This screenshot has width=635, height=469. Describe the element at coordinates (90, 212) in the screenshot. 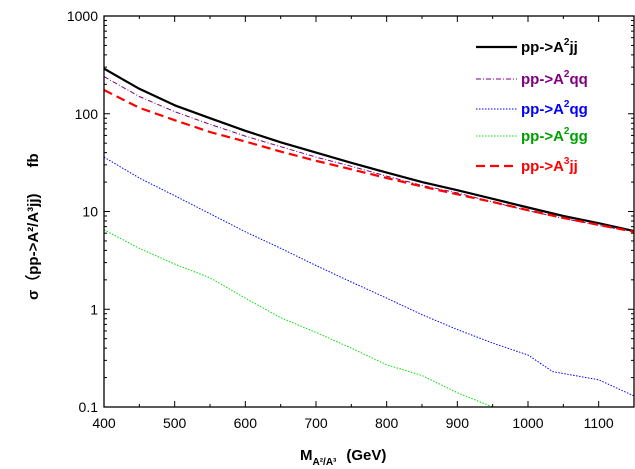

I see `y-tick-label: 10` at that location.